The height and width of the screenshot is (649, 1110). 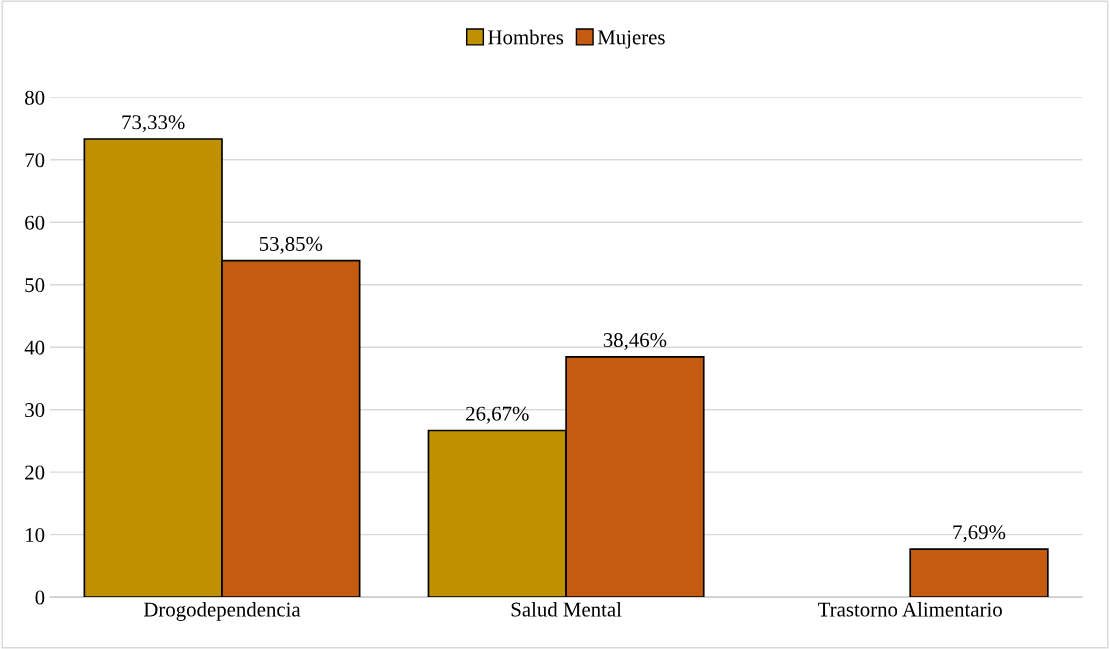 I want to click on legend-label: Mujeres, so click(x=631, y=39).